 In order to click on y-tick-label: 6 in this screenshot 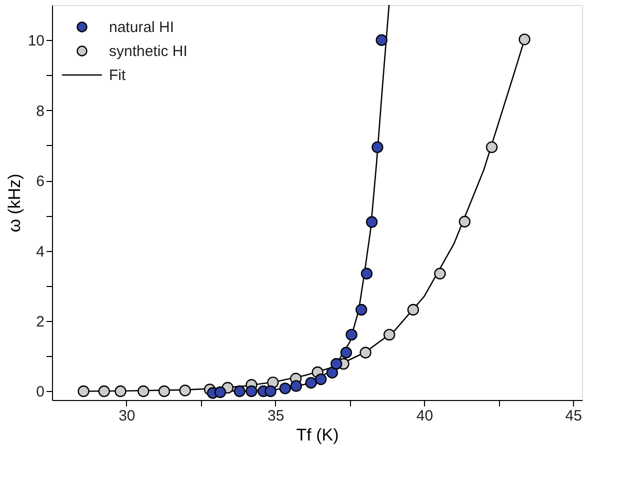, I will do `click(40, 181)`.